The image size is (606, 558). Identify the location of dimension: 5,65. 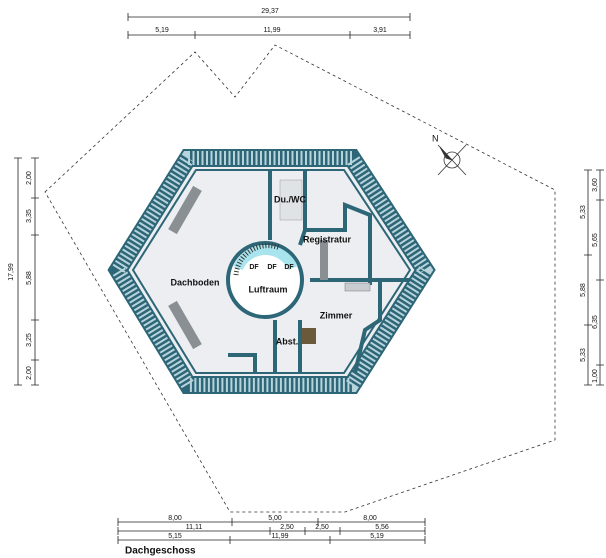
(595, 240).